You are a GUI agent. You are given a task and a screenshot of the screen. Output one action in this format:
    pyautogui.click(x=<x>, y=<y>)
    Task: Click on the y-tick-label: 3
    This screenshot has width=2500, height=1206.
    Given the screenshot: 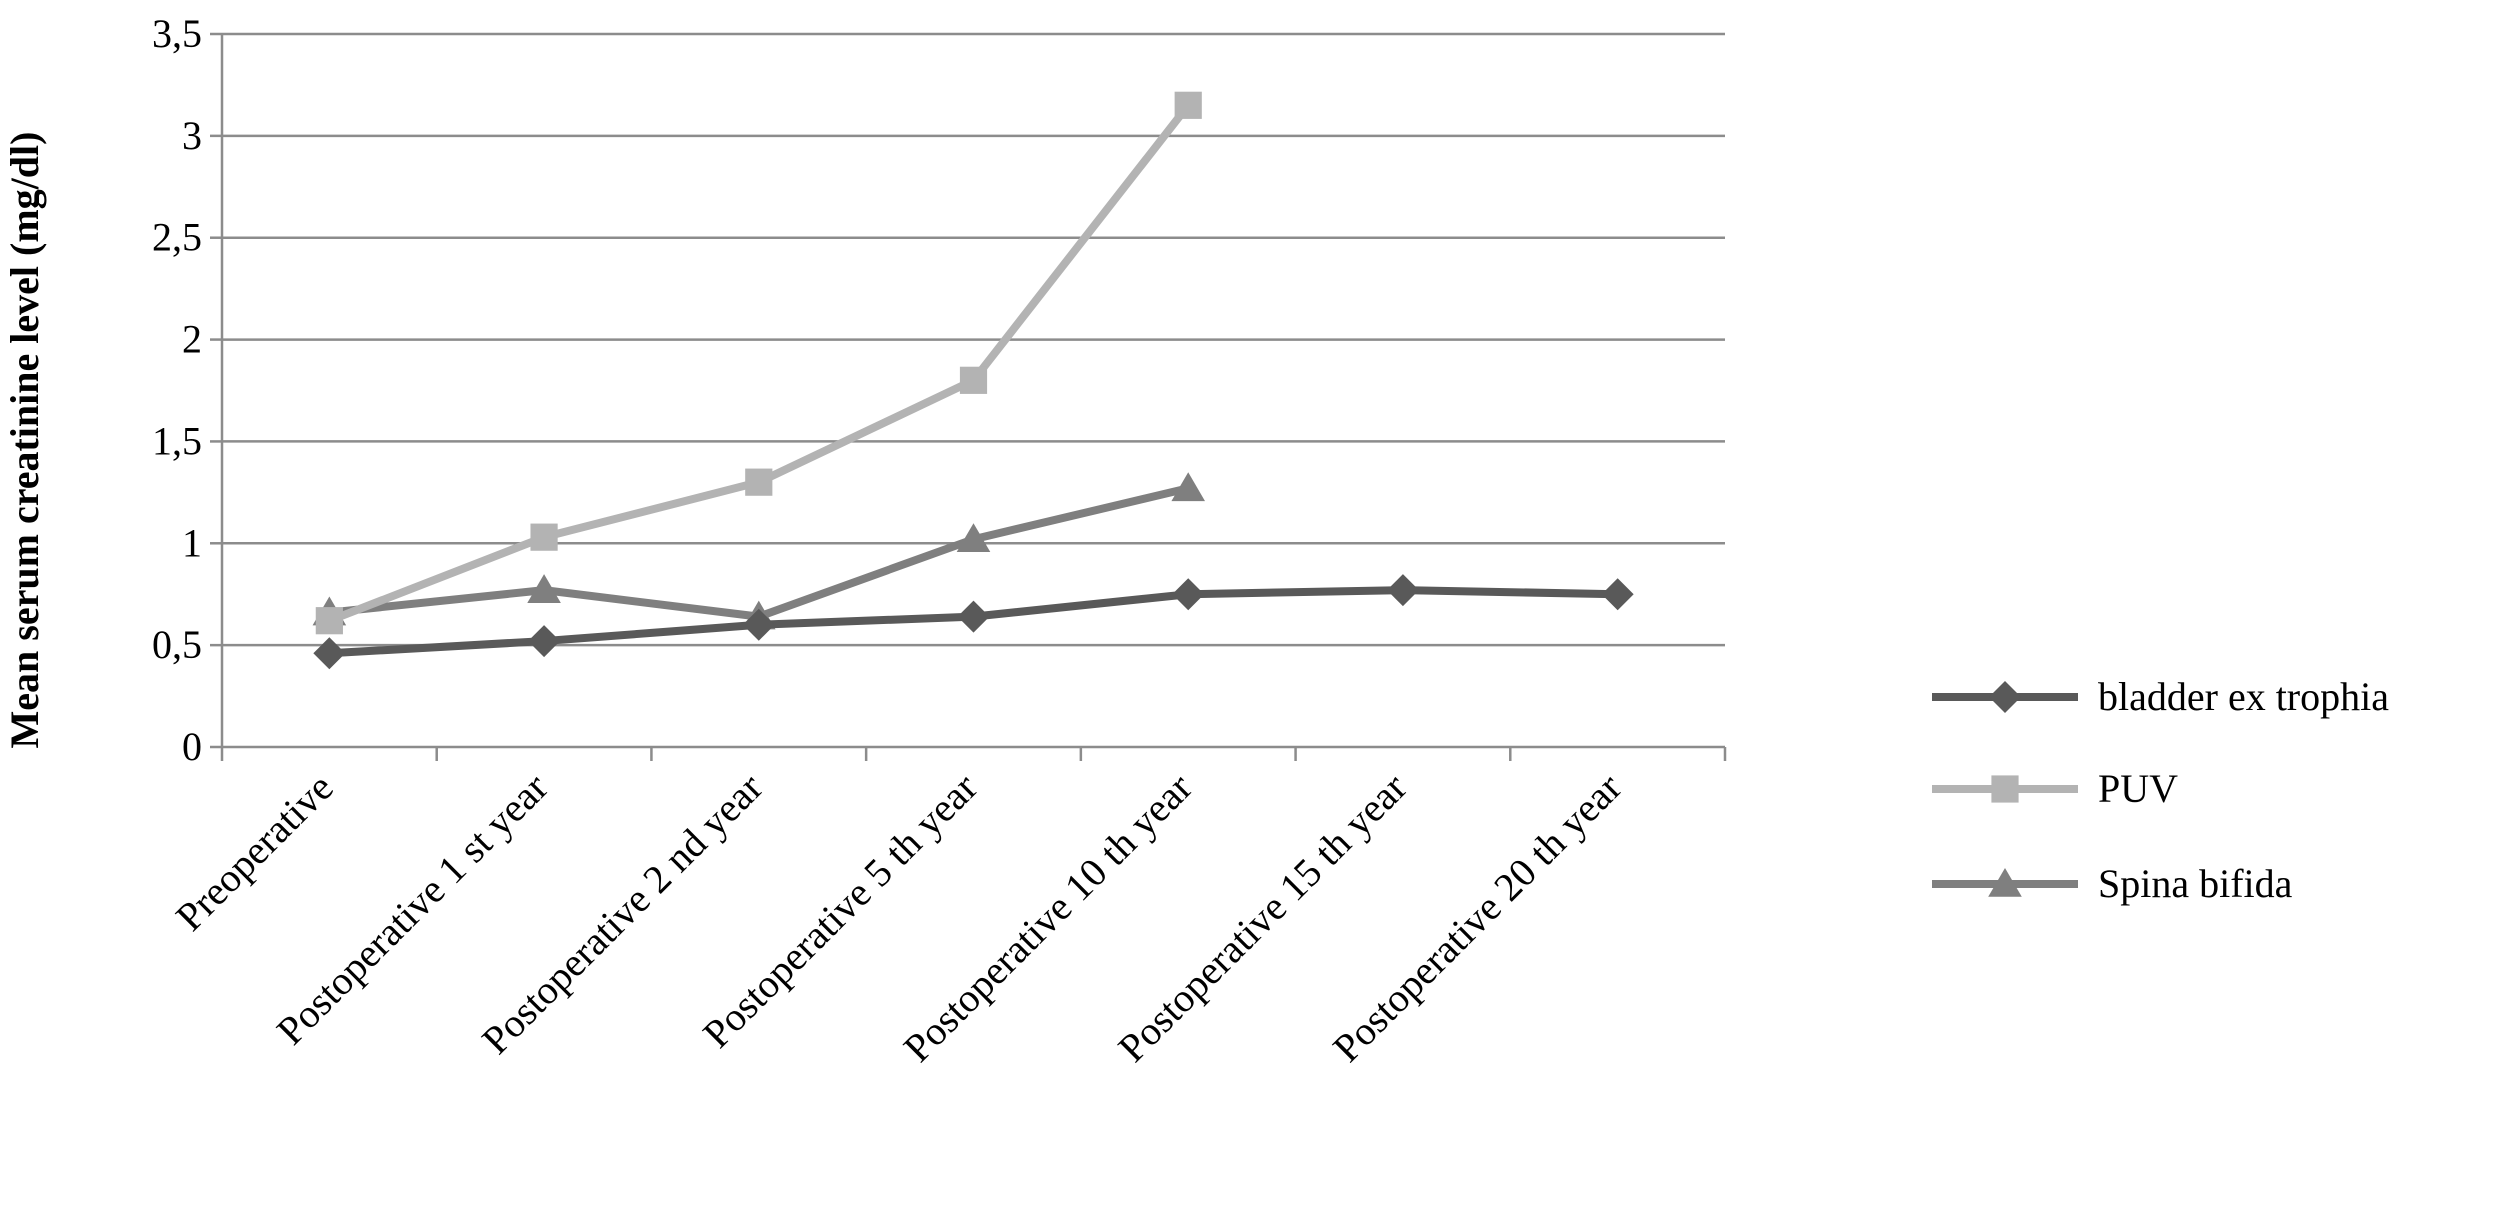 What is the action you would take?
    pyautogui.click(x=192, y=135)
    